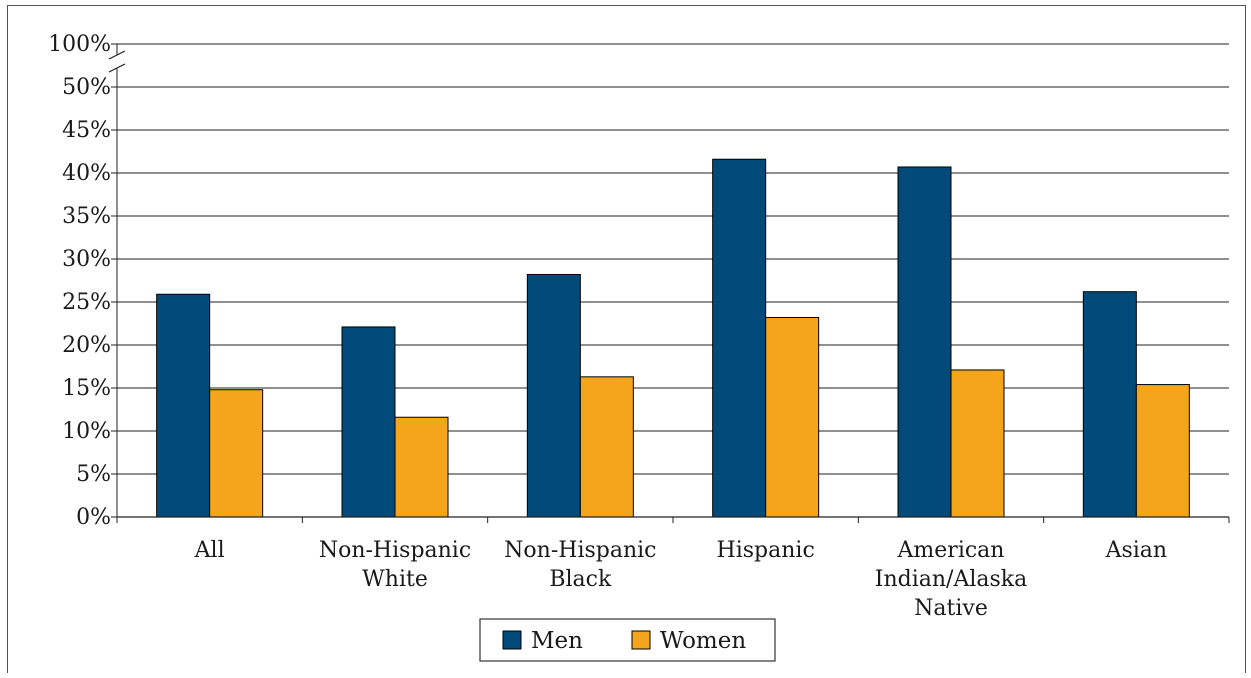  What do you see at coordinates (86, 302) in the screenshot?
I see `y-tick-label: 25%` at bounding box center [86, 302].